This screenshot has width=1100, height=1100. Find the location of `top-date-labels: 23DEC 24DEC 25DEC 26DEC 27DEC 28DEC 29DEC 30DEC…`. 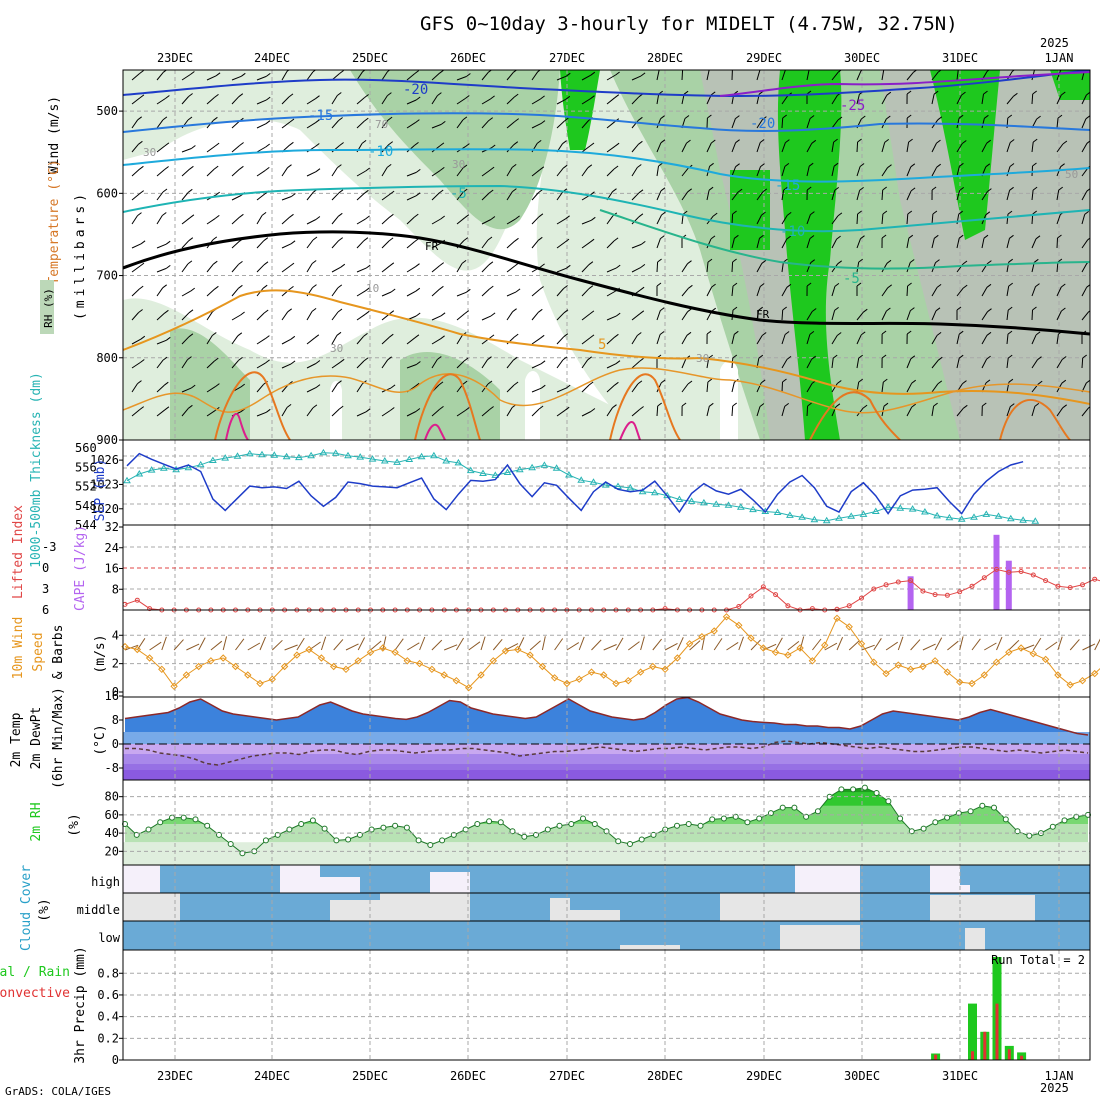

top-date-labels: 23DEC 24DEC 25DEC 26DEC 27DEC 28DEC 29DEC 30DEC… is located at coordinates (615, 58).